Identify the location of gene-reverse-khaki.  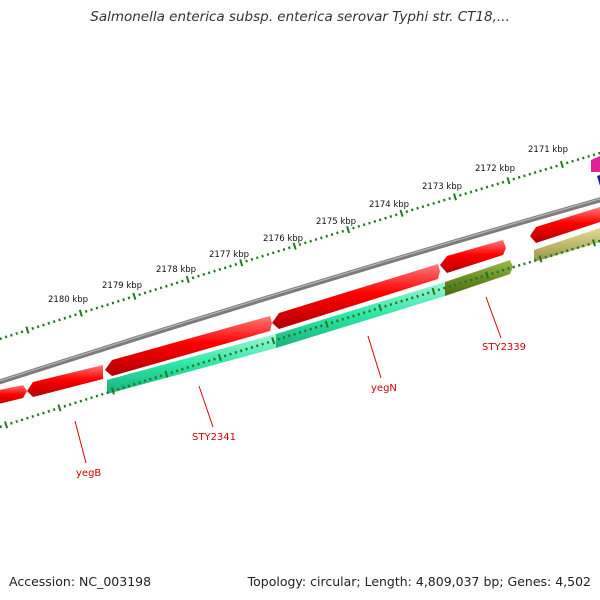
(567, 245).